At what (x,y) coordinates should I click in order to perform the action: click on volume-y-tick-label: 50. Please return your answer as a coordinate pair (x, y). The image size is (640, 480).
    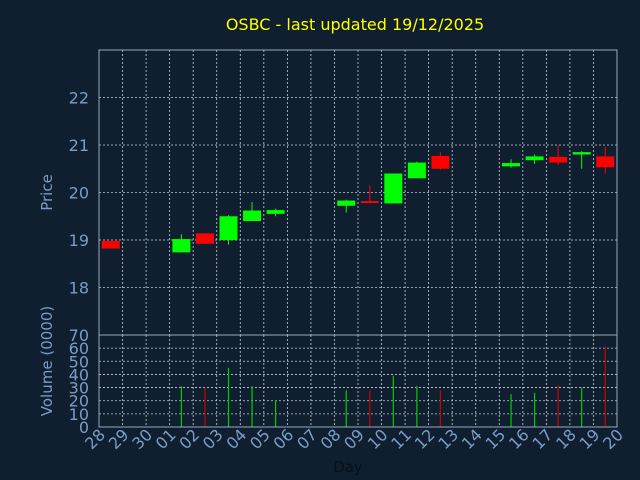
    Looking at the image, I should click on (79, 361).